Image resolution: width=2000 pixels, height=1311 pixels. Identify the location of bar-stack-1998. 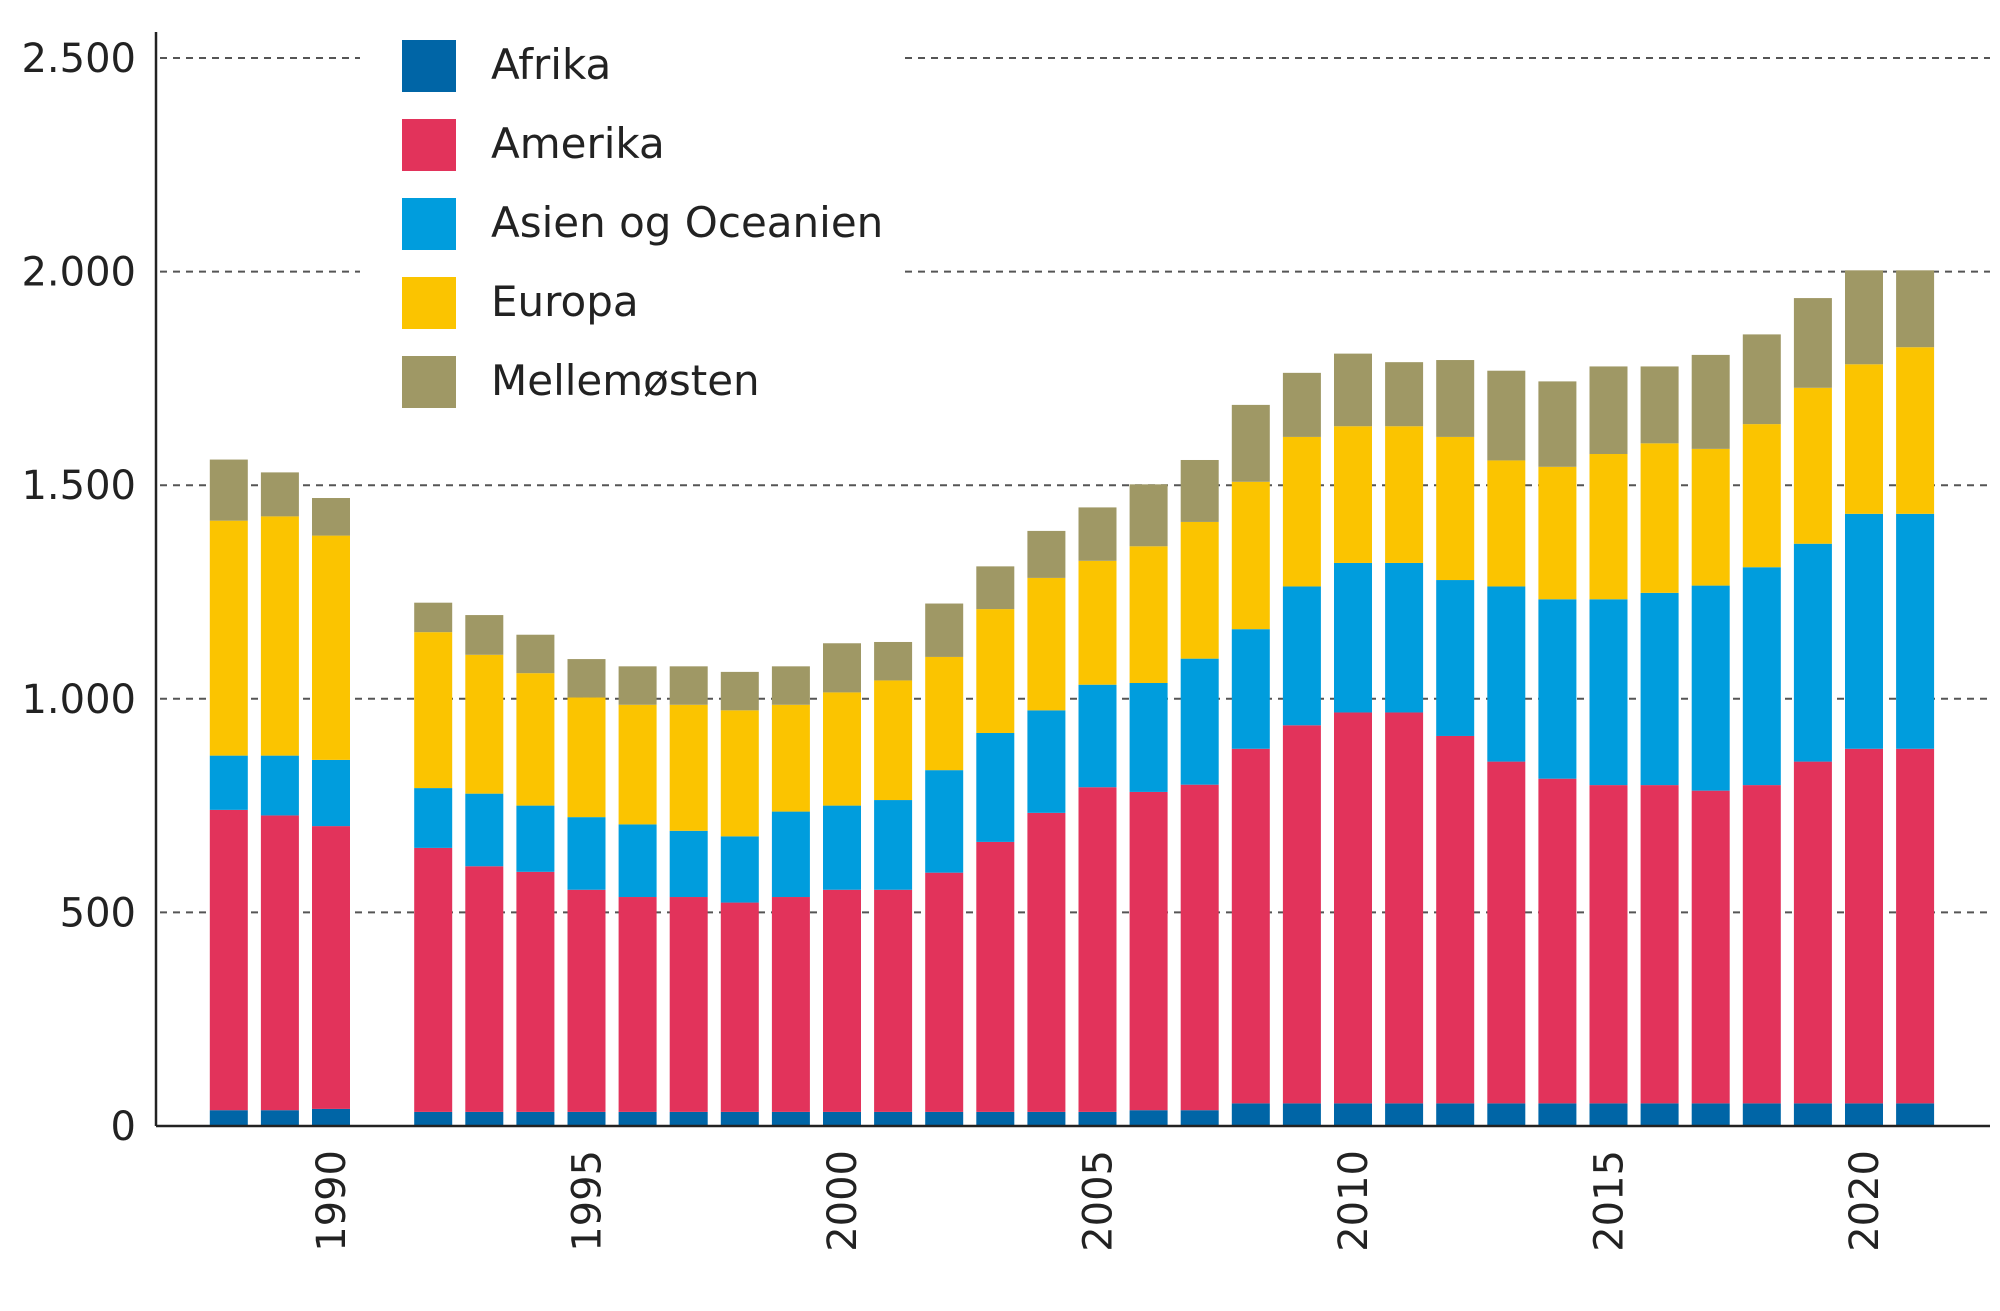
(739, 898).